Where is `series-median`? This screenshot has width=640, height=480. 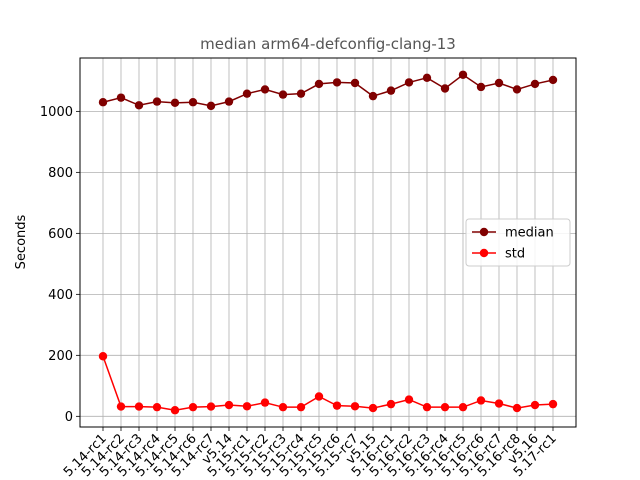 series-median is located at coordinates (328, 90).